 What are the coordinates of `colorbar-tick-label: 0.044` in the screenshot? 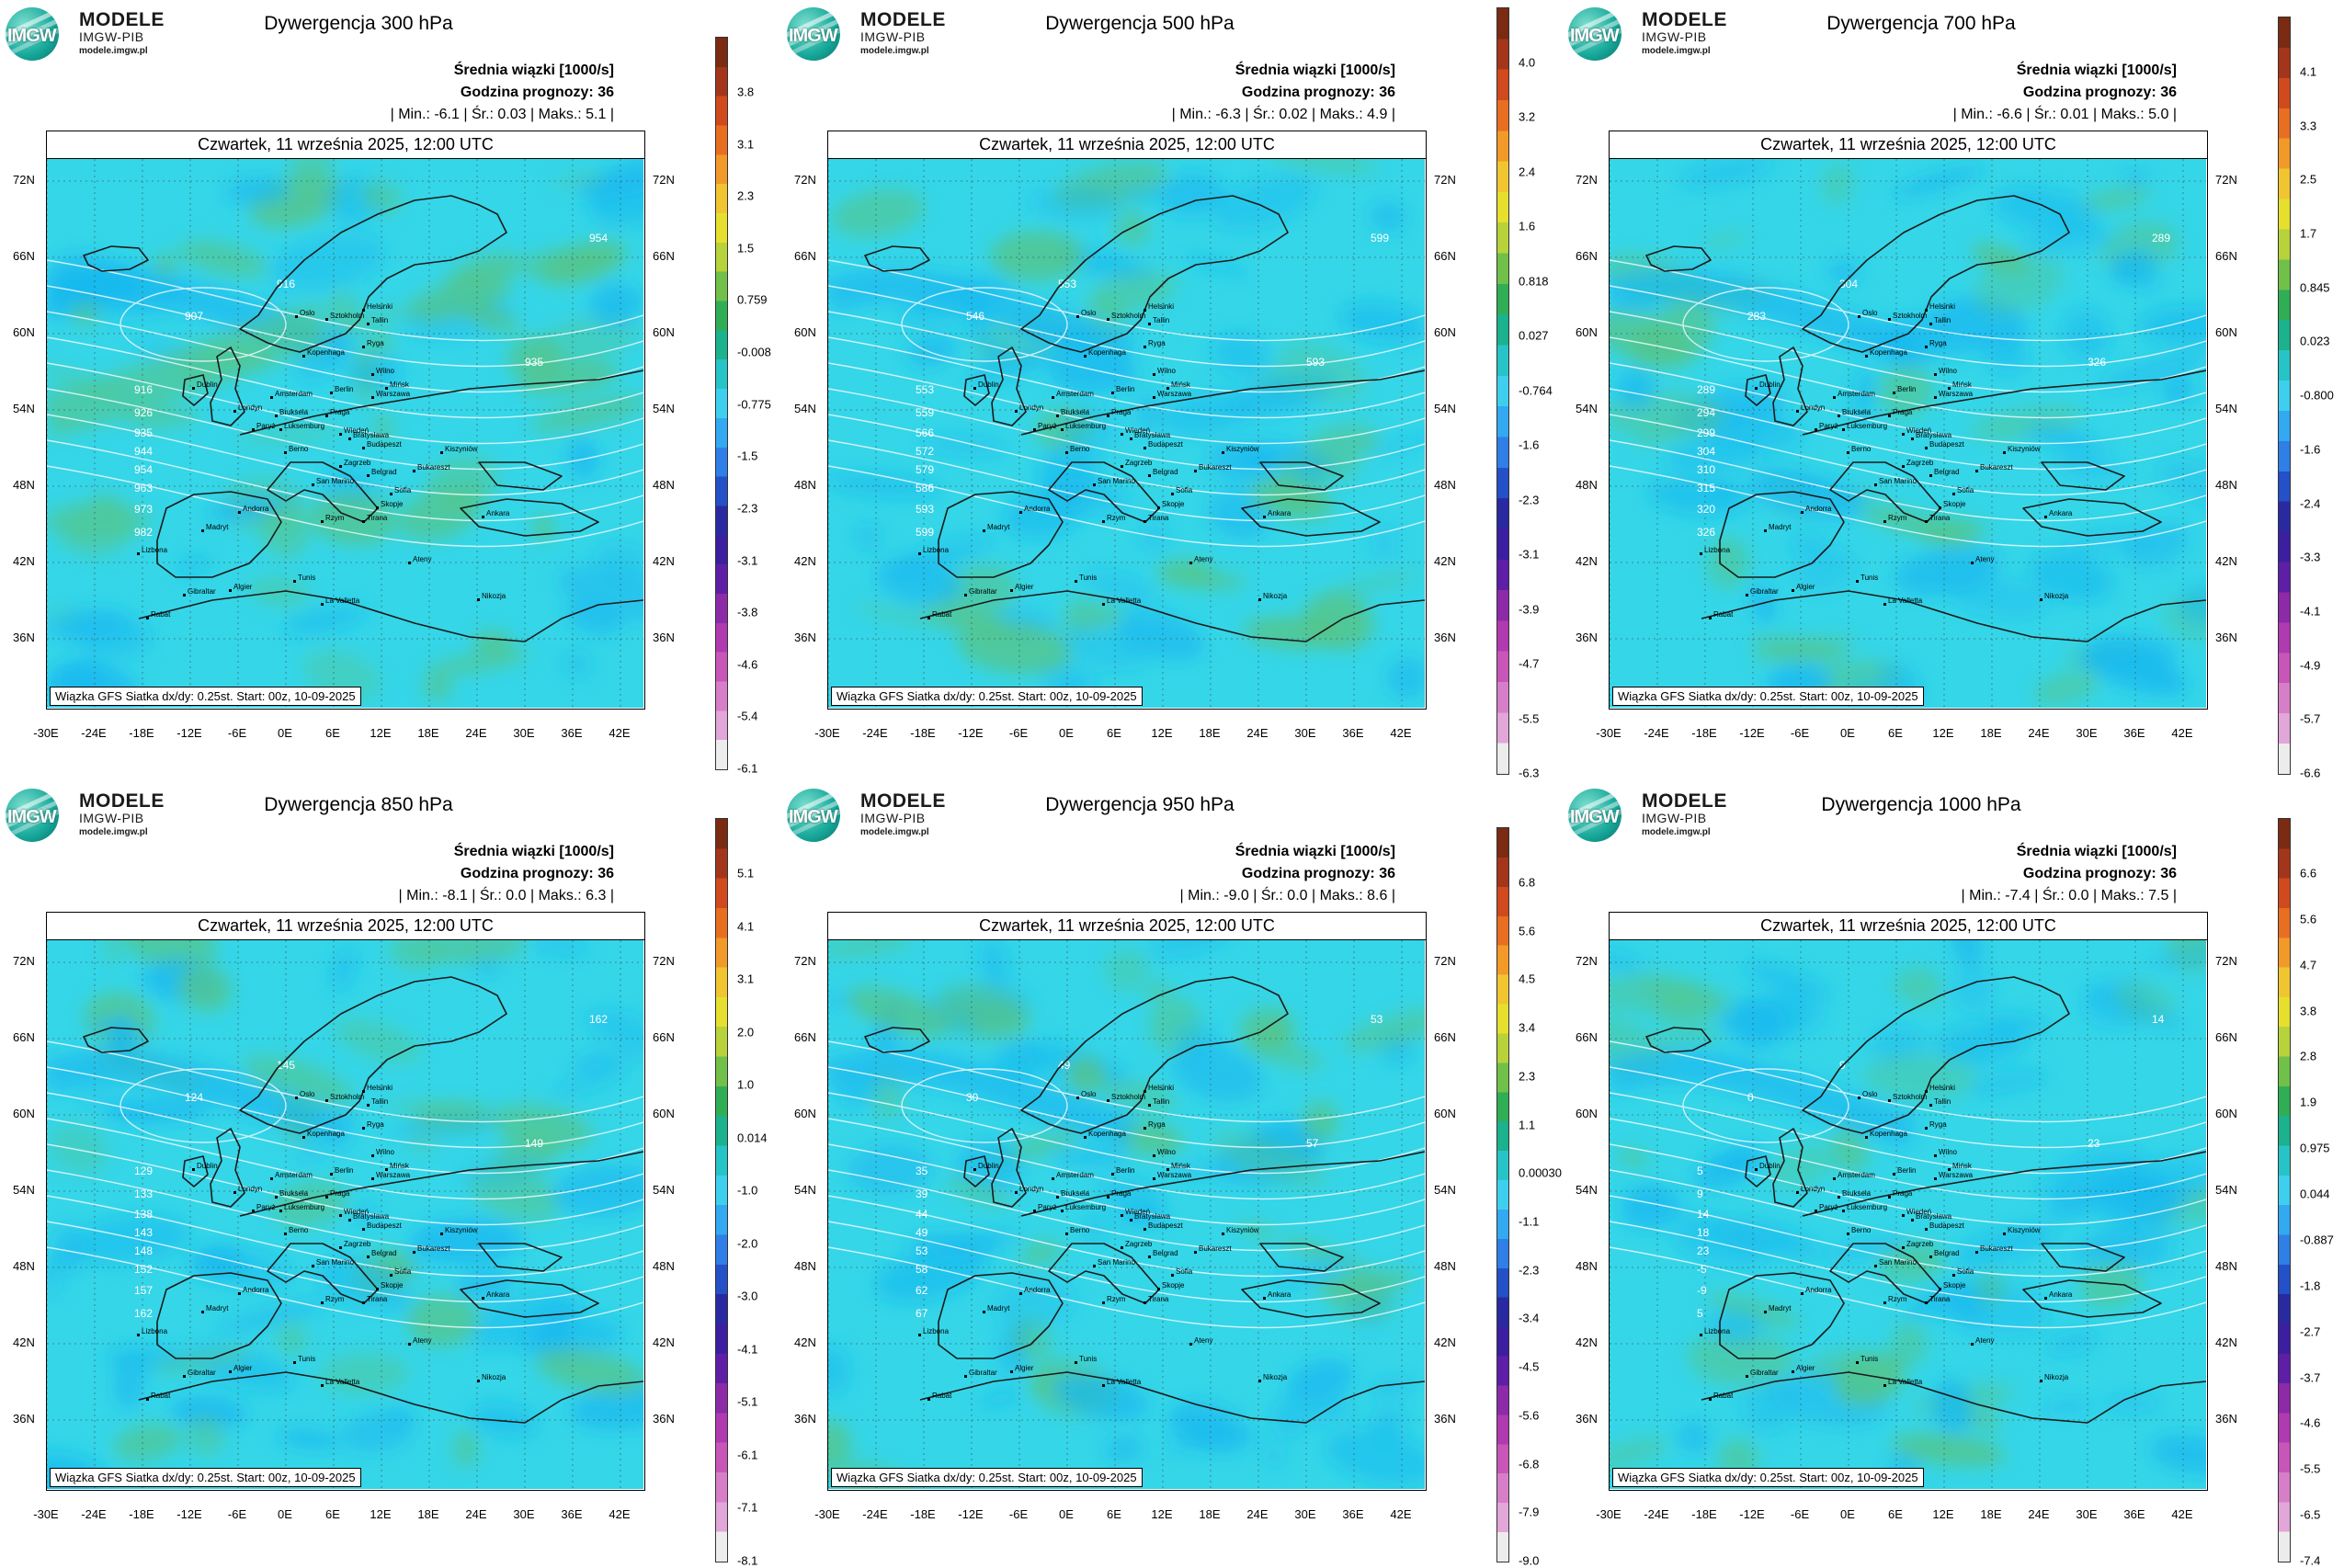 It's located at (2315, 1194).